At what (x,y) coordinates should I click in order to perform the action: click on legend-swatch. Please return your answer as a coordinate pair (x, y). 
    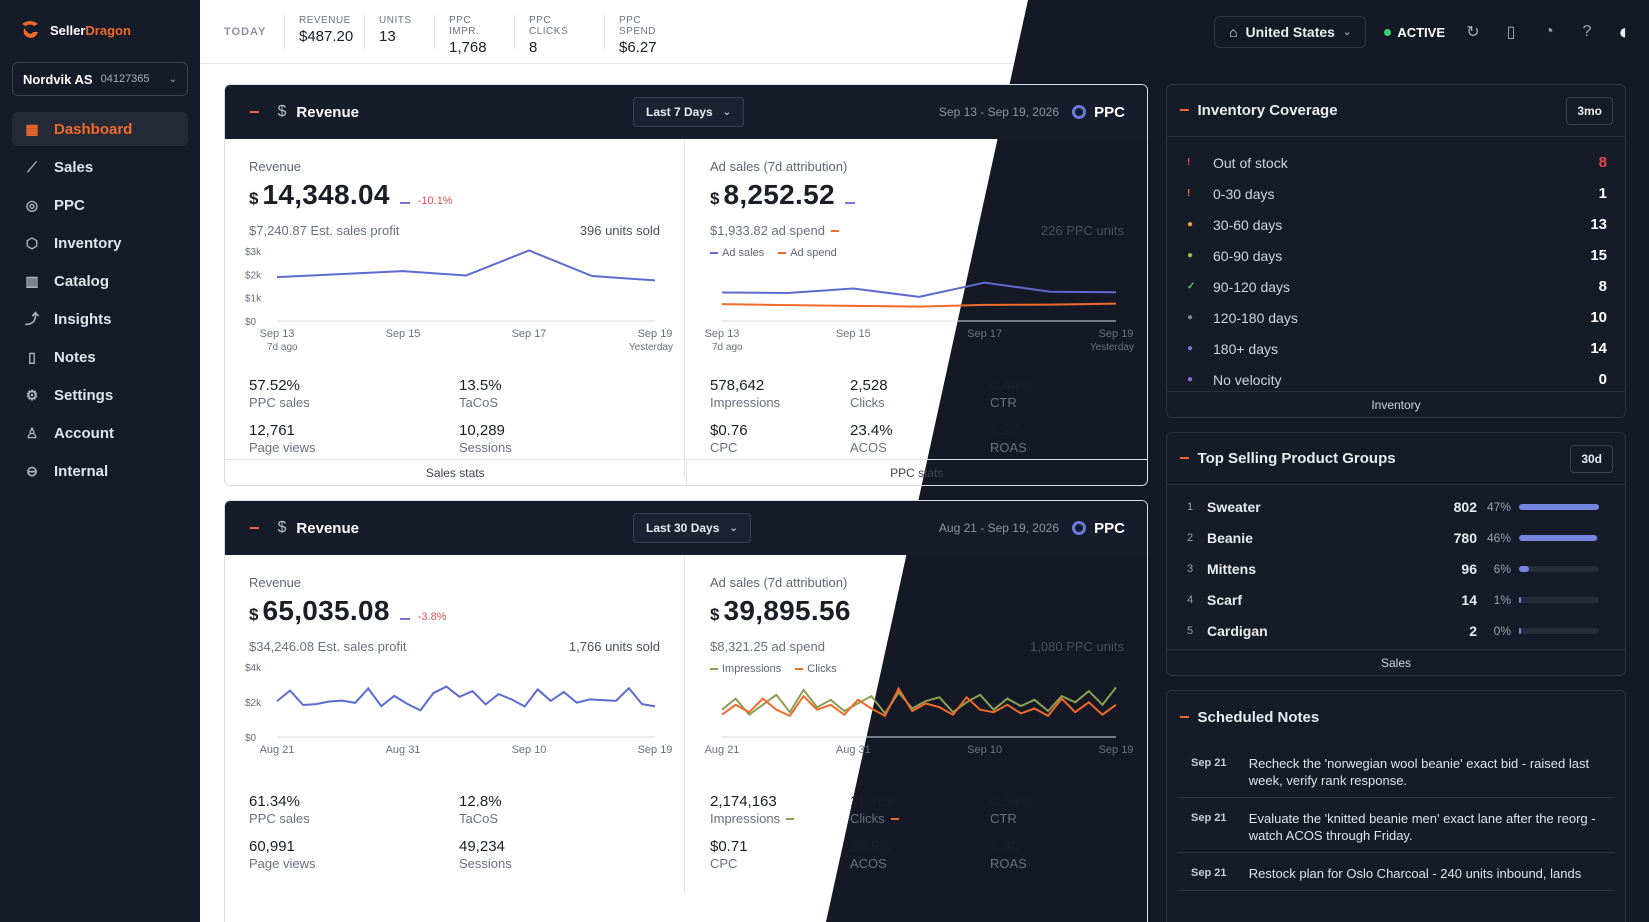
    Looking at the image, I should click on (782, 253).